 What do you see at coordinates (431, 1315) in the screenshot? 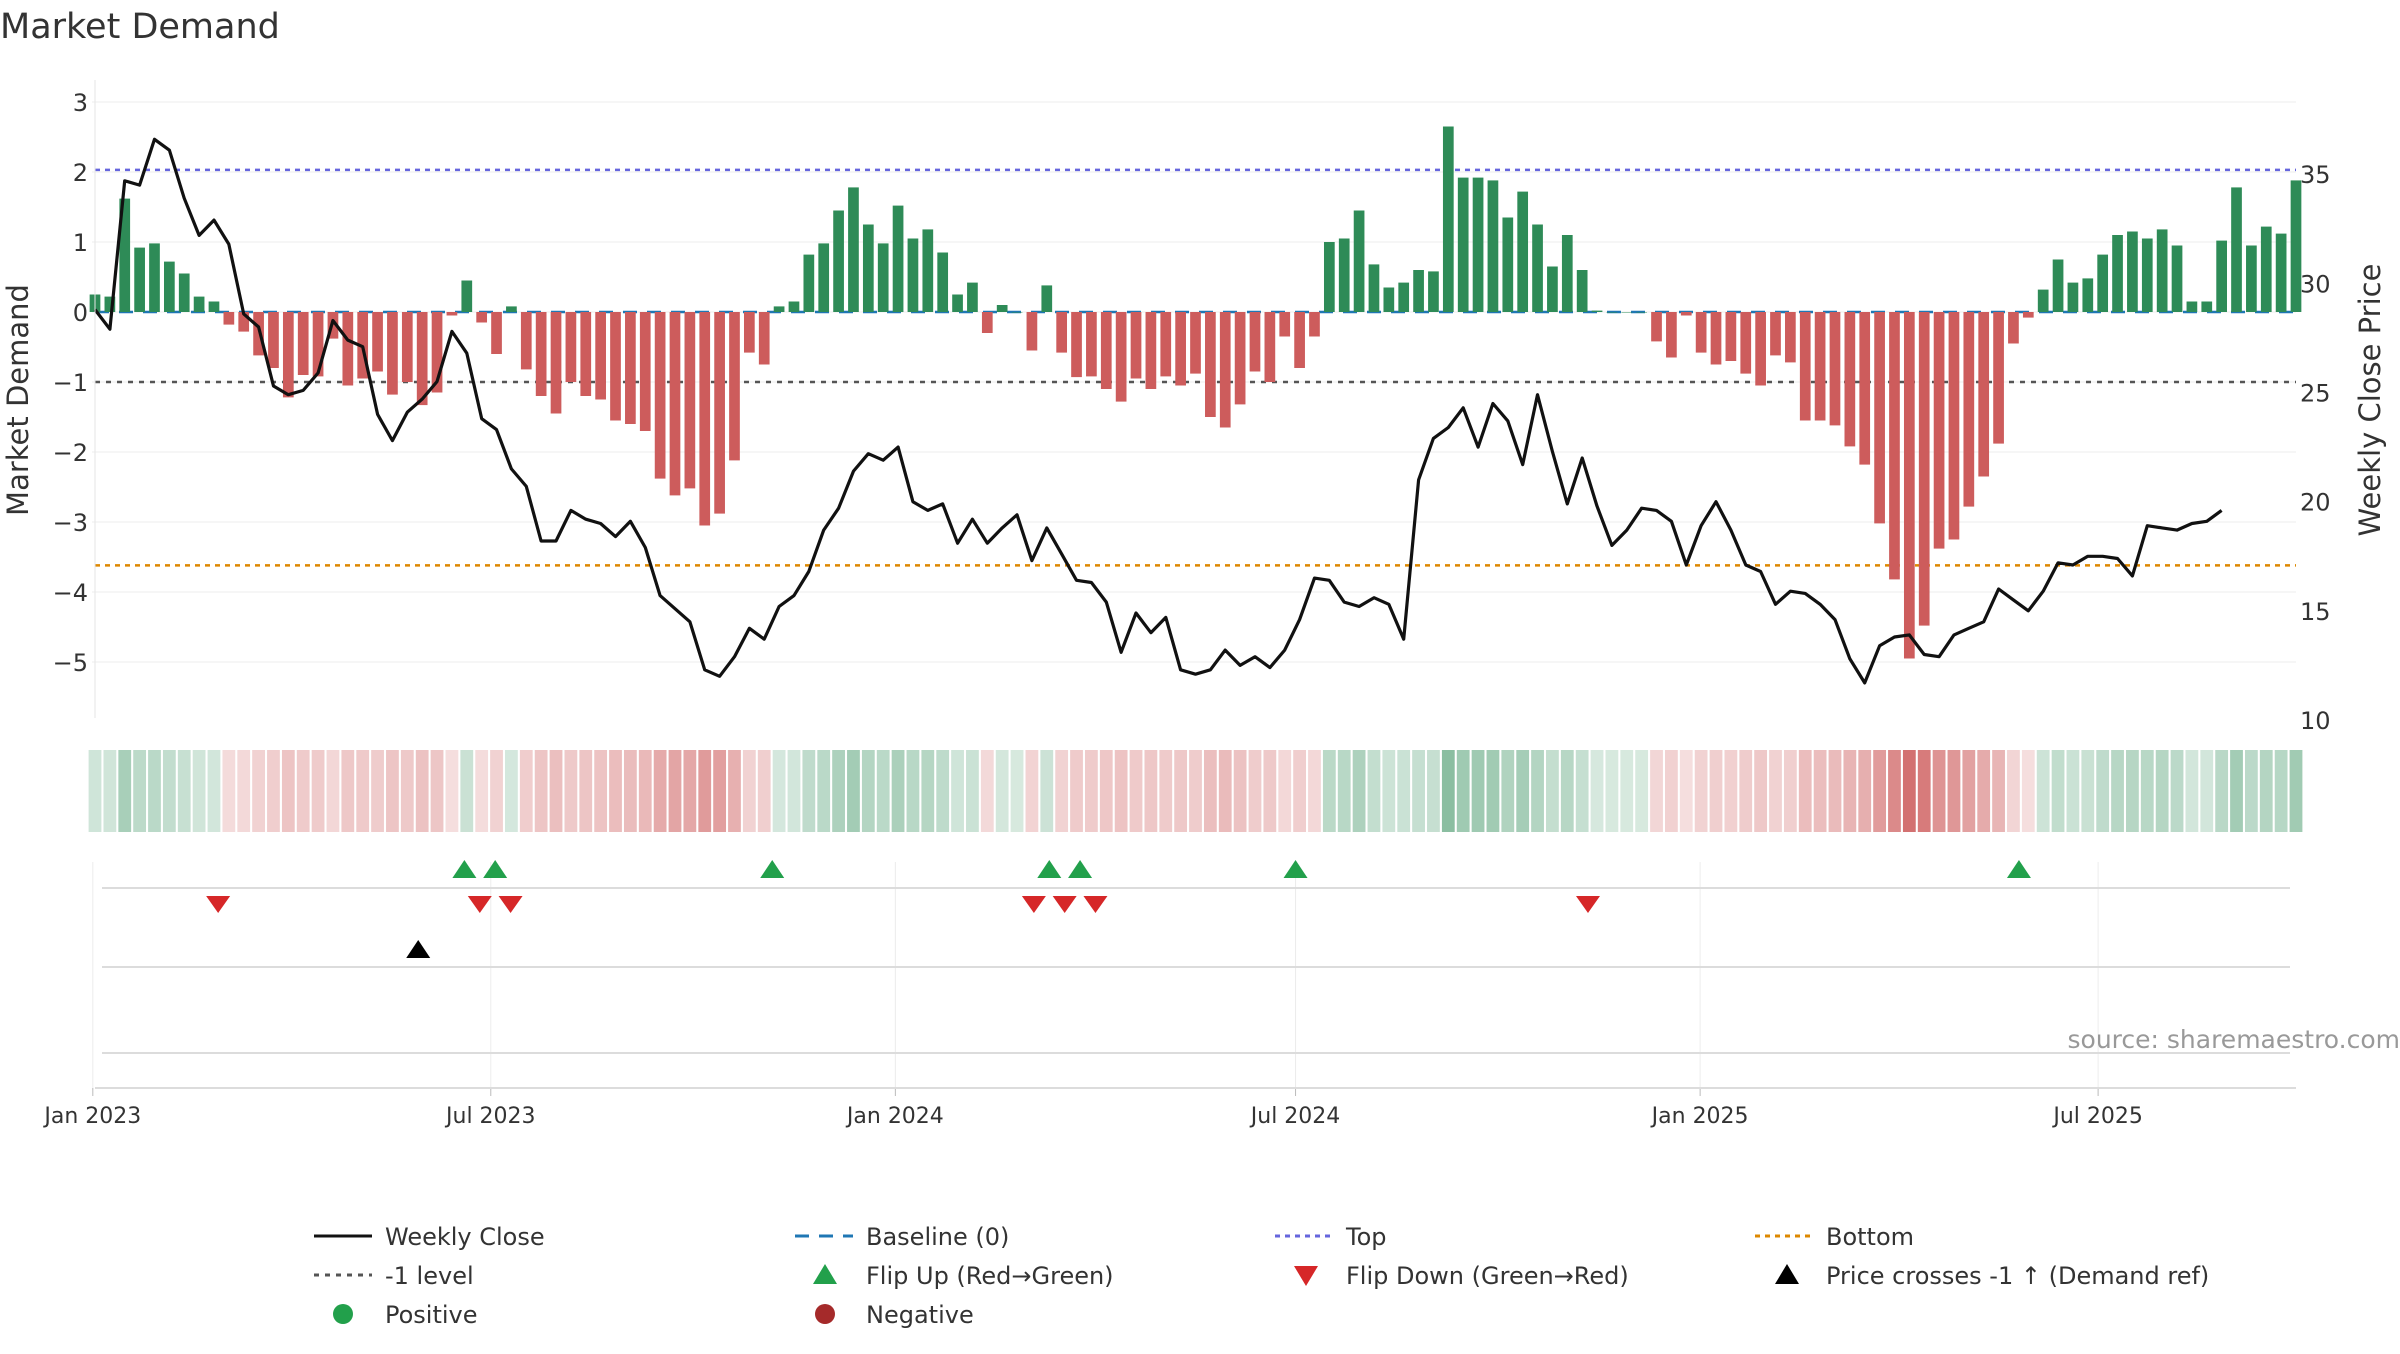
I see `legend-positive: Positive` at bounding box center [431, 1315].